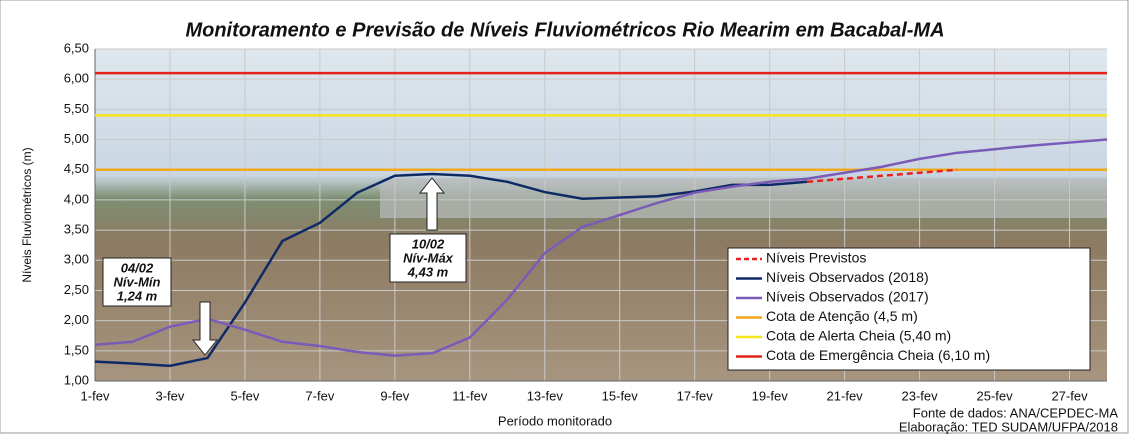 This screenshot has height=434, width=1129. I want to click on series-line, so click(882, 176).